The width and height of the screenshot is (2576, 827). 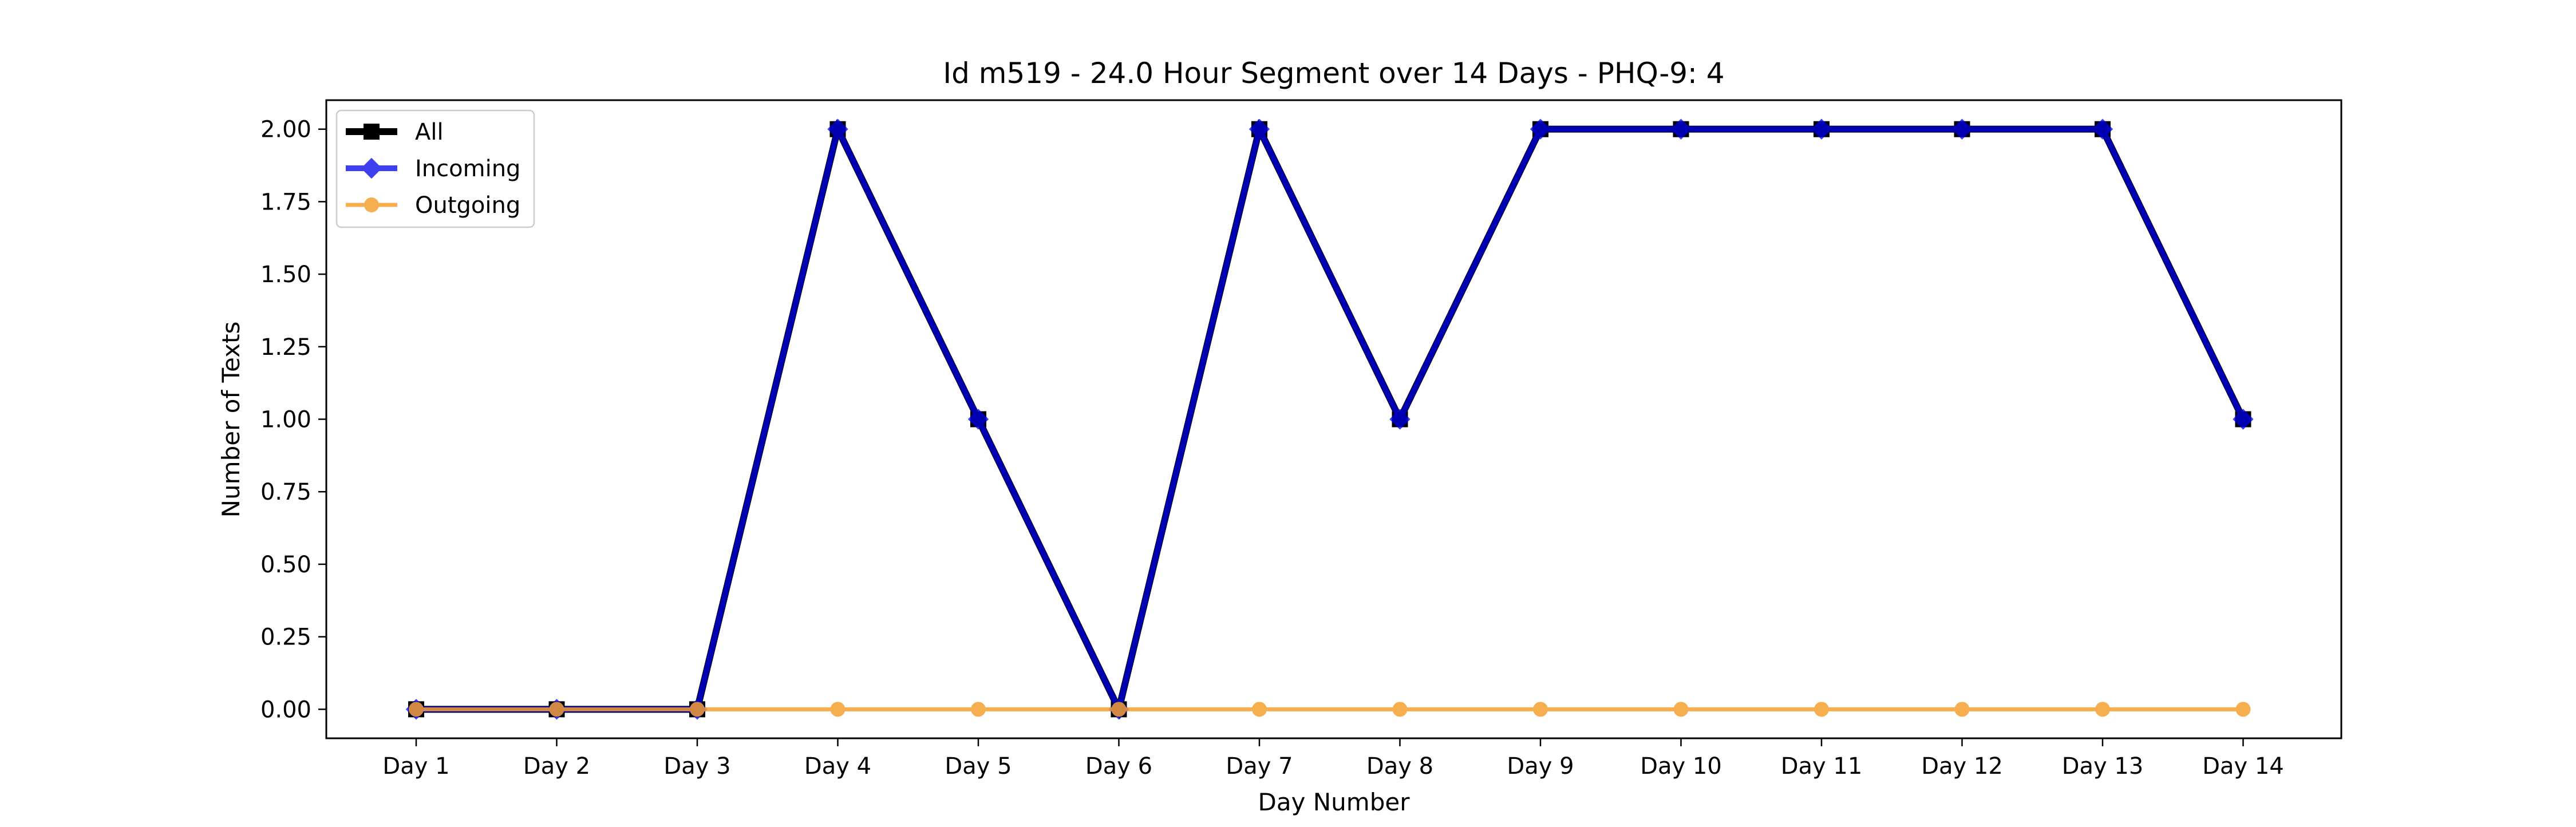 What do you see at coordinates (696, 766) in the screenshot?
I see `x-tick-label: Day 3` at bounding box center [696, 766].